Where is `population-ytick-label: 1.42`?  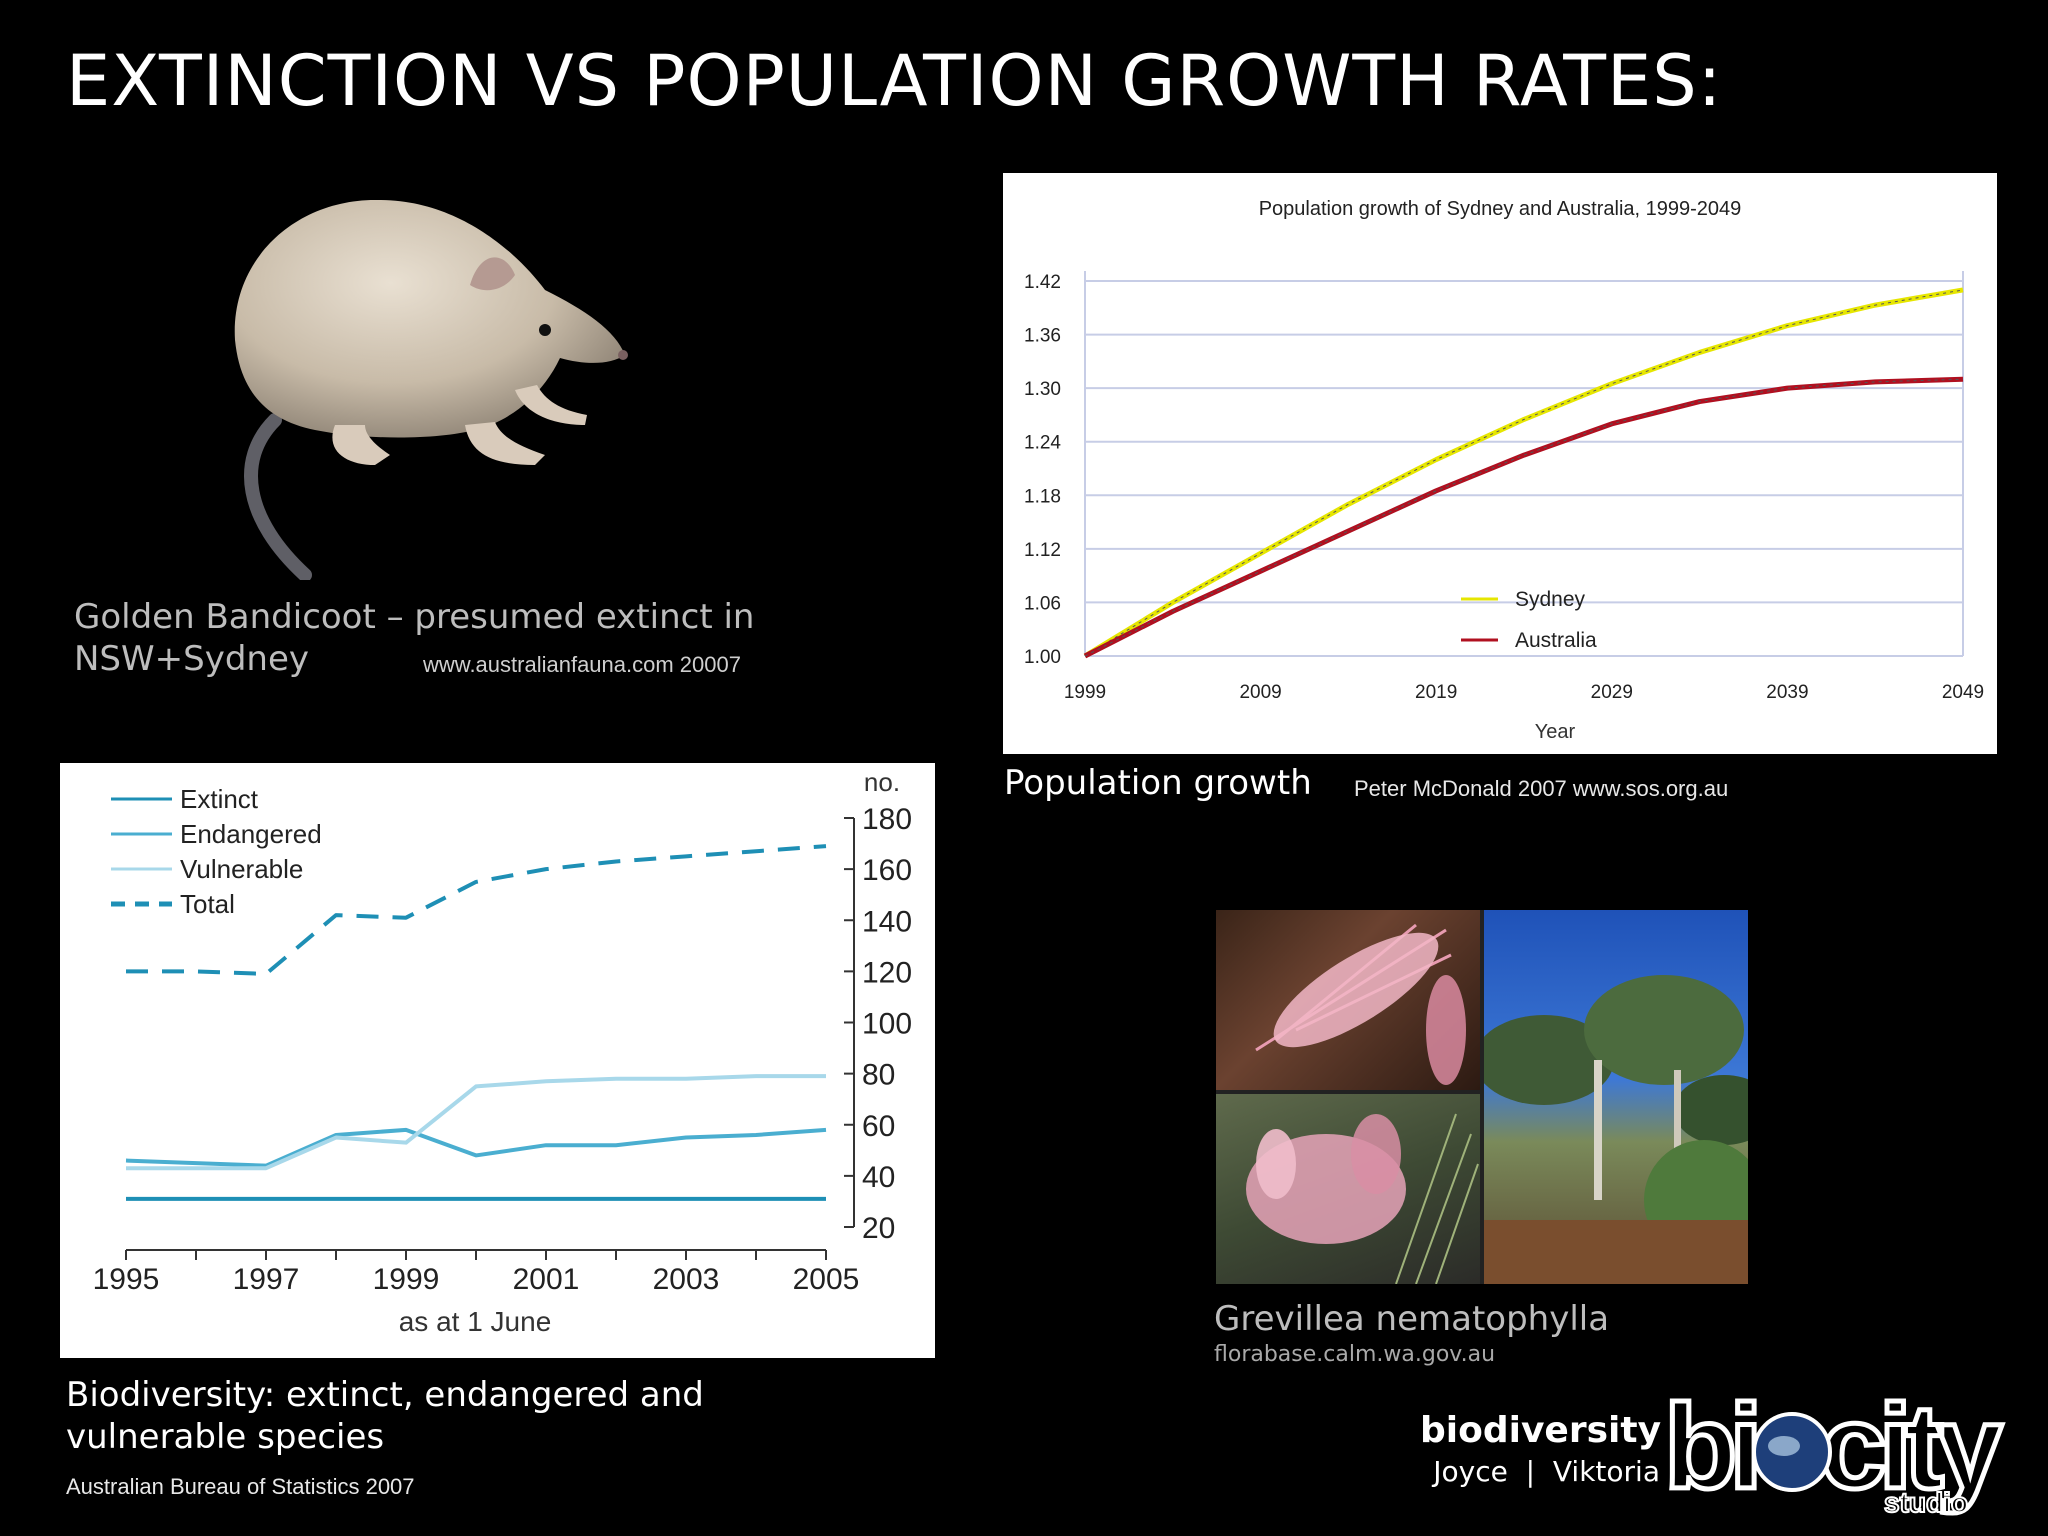
population-ytick-label: 1.42 is located at coordinates (1042, 282).